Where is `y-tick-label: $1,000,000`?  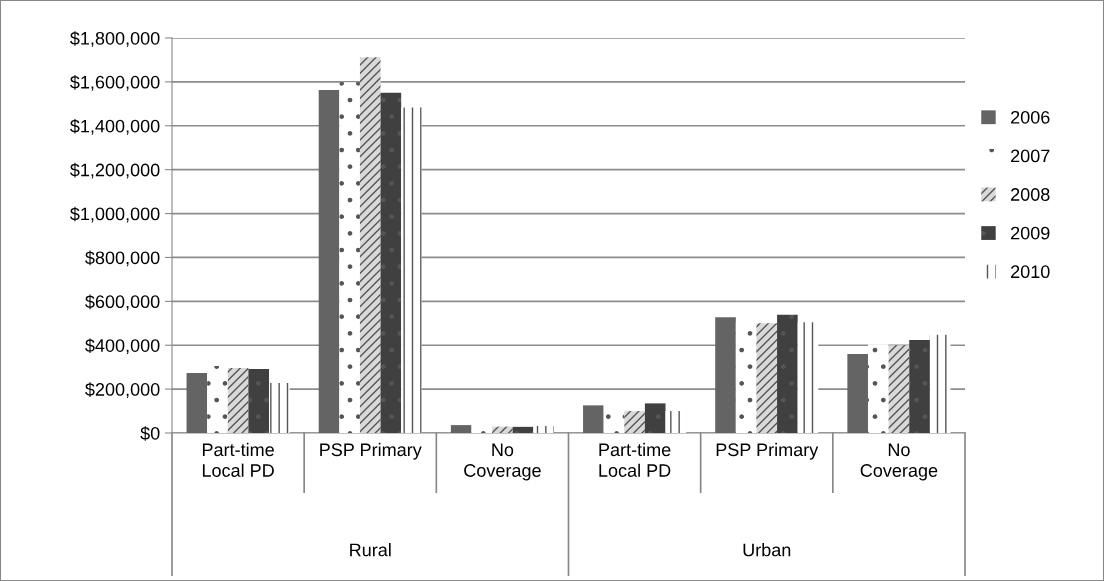
y-tick-label: $1,000,000 is located at coordinates (115, 214).